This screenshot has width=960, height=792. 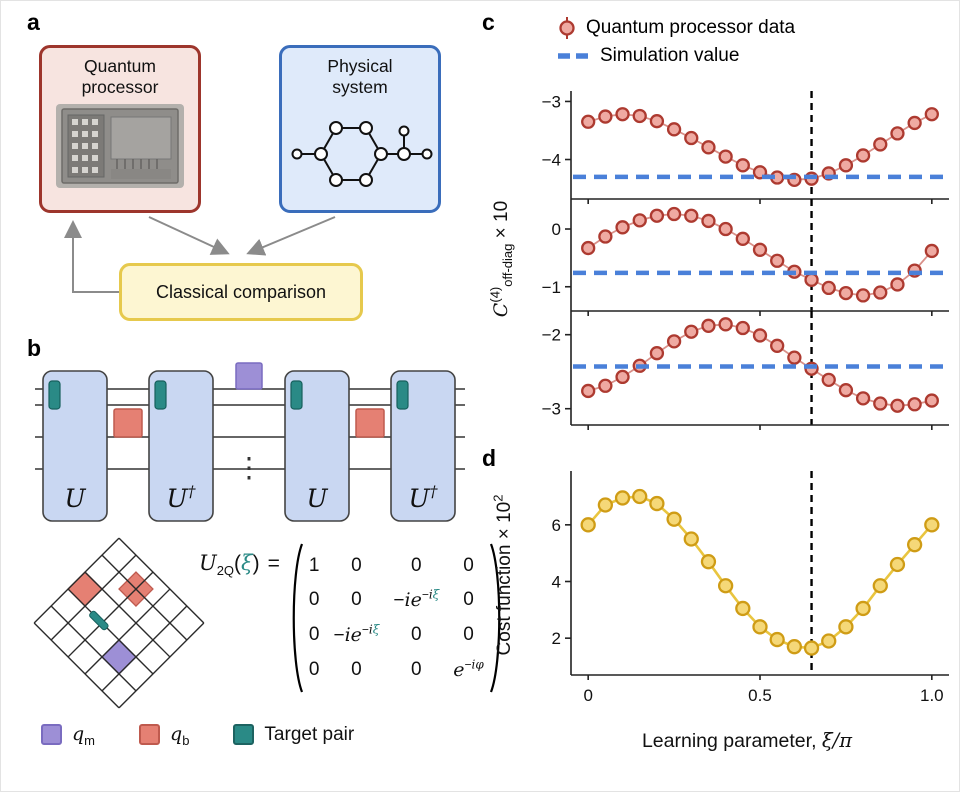 I want to click on lattice-grid-lines, so click(x=119, y=623).